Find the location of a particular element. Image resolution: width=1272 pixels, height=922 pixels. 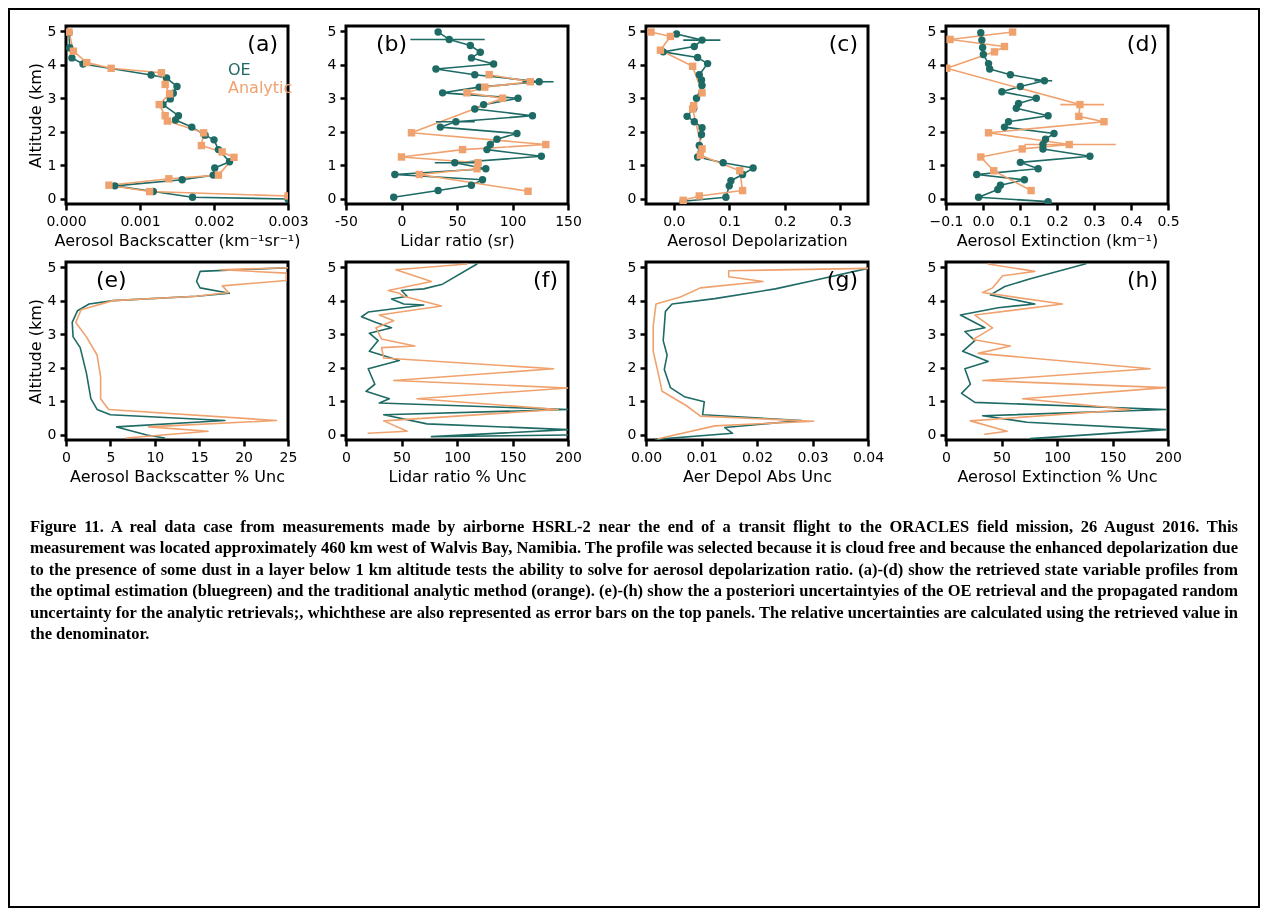

x-tick-label: 10 is located at coordinates (155, 456).